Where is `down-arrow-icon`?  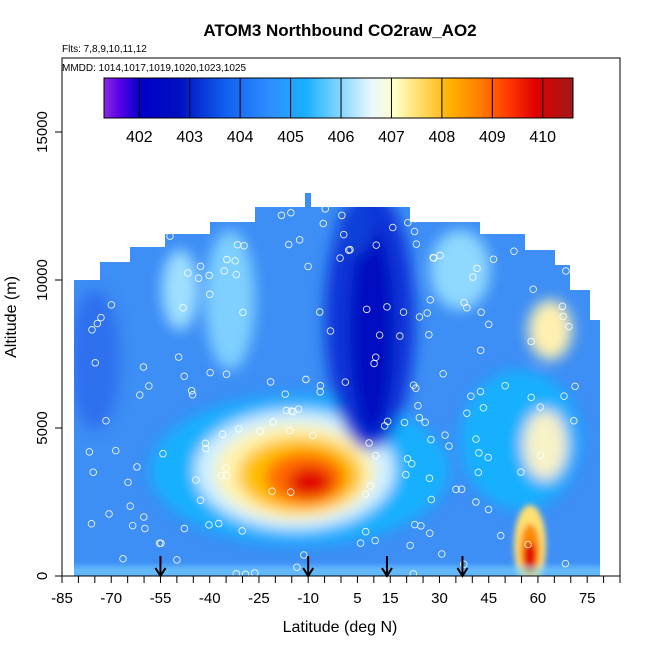
down-arrow-icon is located at coordinates (160, 567).